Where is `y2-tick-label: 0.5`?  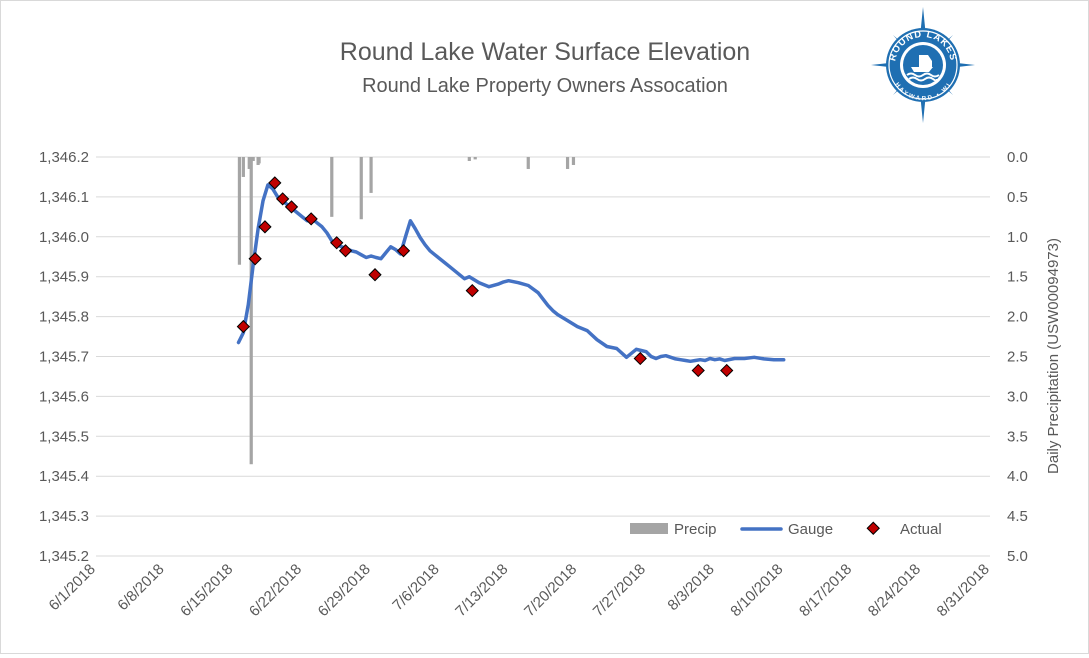 y2-tick-label: 0.5 is located at coordinates (1017, 197).